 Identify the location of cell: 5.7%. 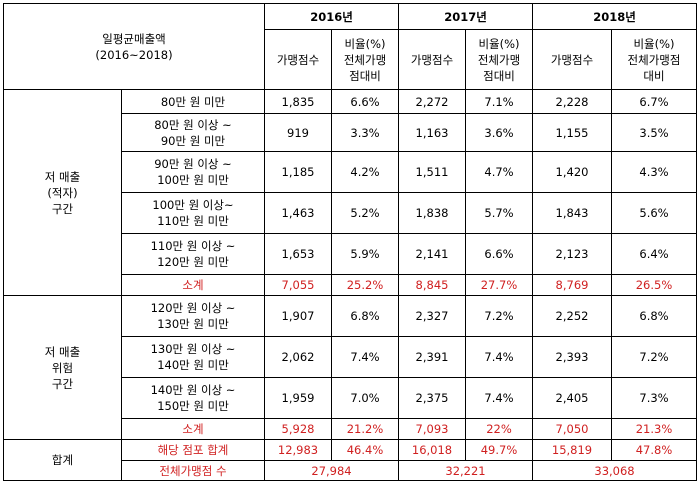
(499, 213).